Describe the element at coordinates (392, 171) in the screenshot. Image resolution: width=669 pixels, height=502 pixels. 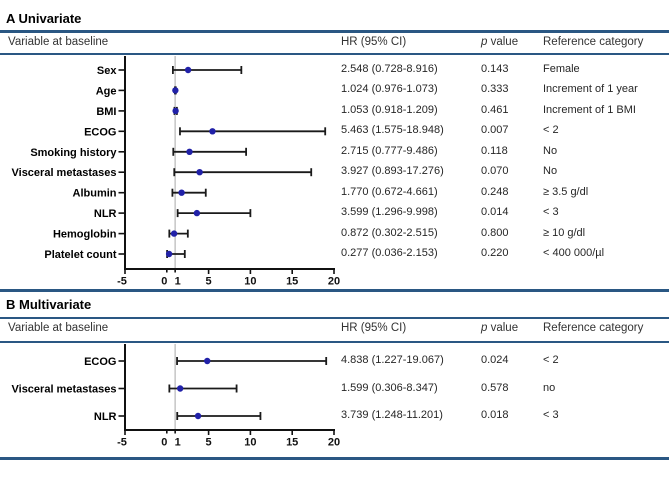
I see `hr-value: 3.927 (0.893-17.276)` at that location.